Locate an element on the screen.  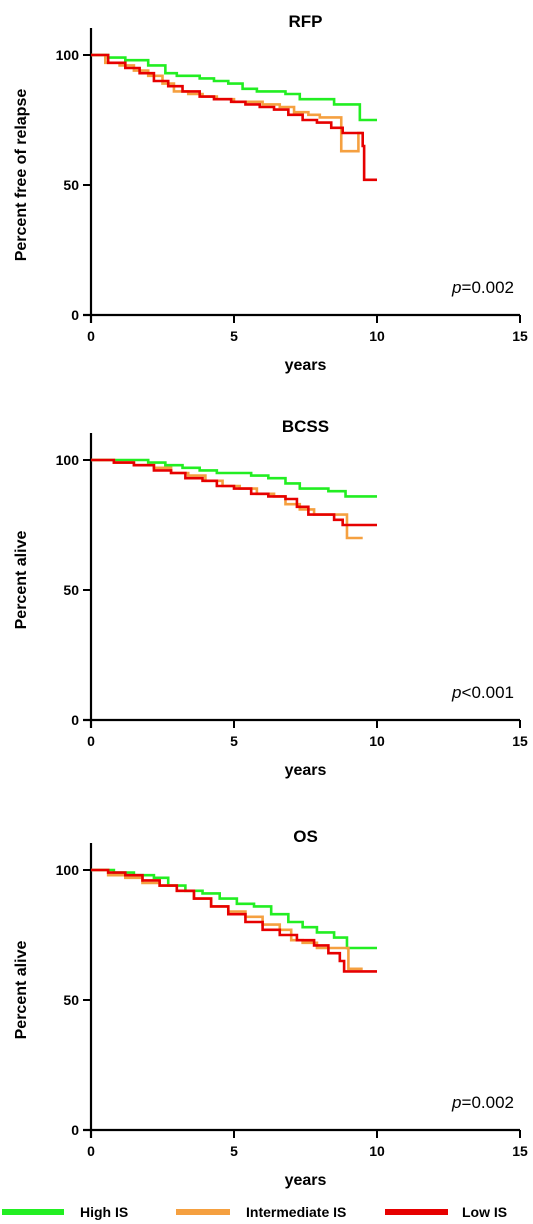
p-value: <0.001 is located at coordinates (488, 692).